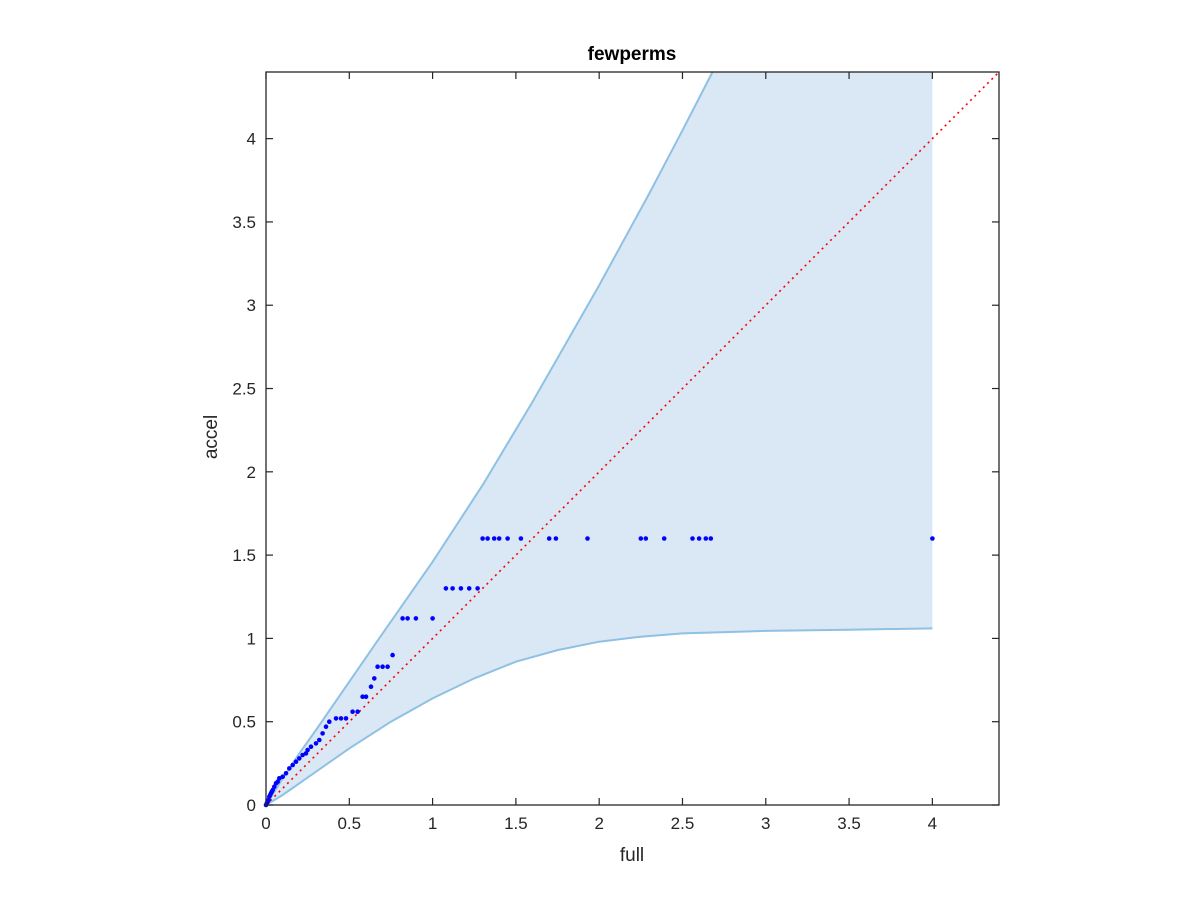  What do you see at coordinates (244, 389) in the screenshot?
I see `y-tick-label: 2.5` at bounding box center [244, 389].